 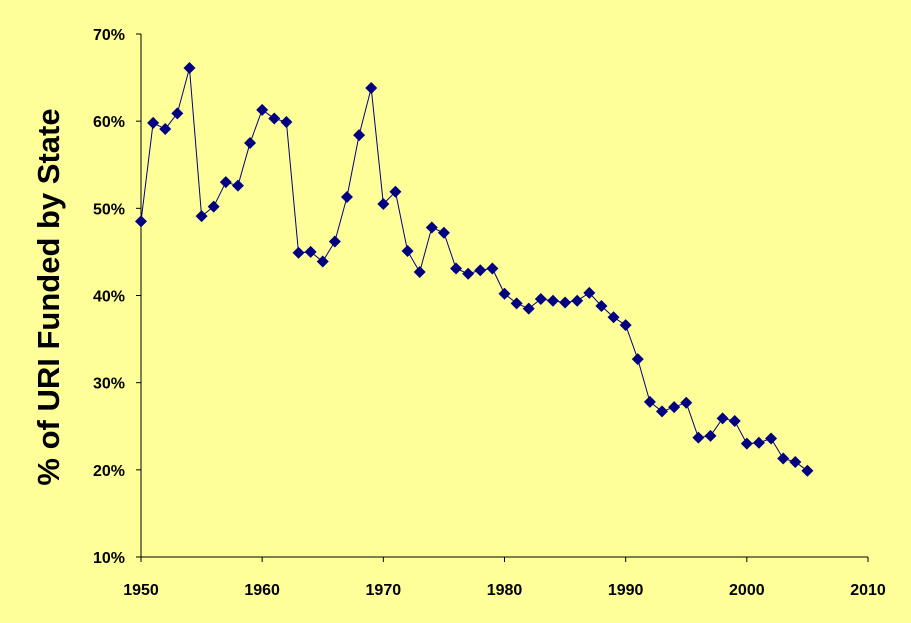 I want to click on y-tick-label: 50%, so click(x=109, y=209).